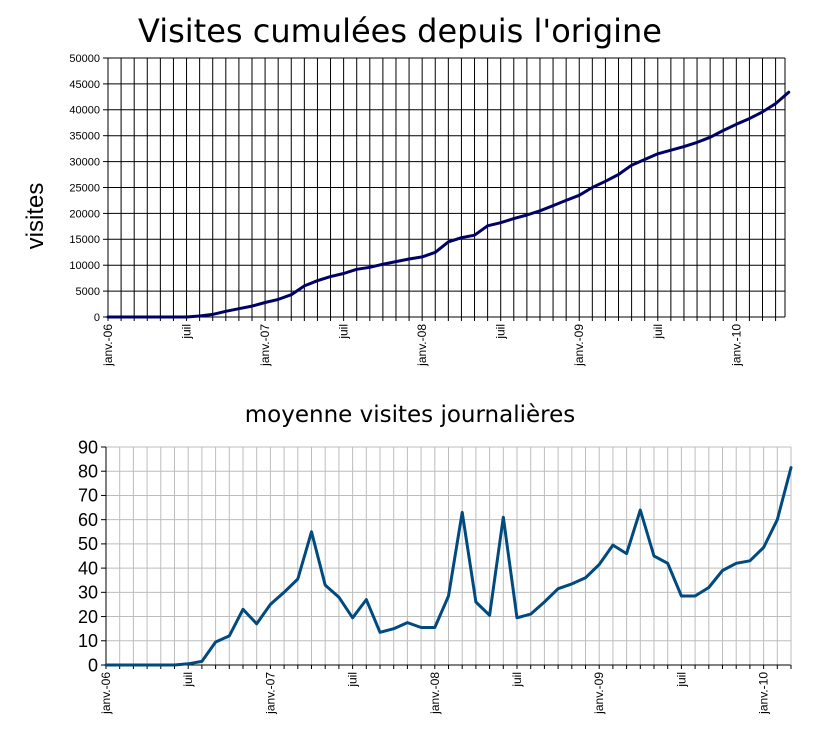 Image resolution: width=820 pixels, height=741 pixels. Describe the element at coordinates (88, 641) in the screenshot. I see `c2-ytick-label: 10` at that location.